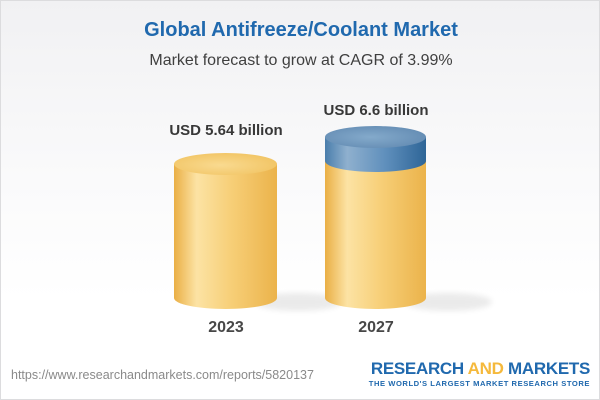 This screenshot has width=600, height=400. What do you see at coordinates (485, 368) in the screenshot?
I see `logo-word-and: AND` at bounding box center [485, 368].